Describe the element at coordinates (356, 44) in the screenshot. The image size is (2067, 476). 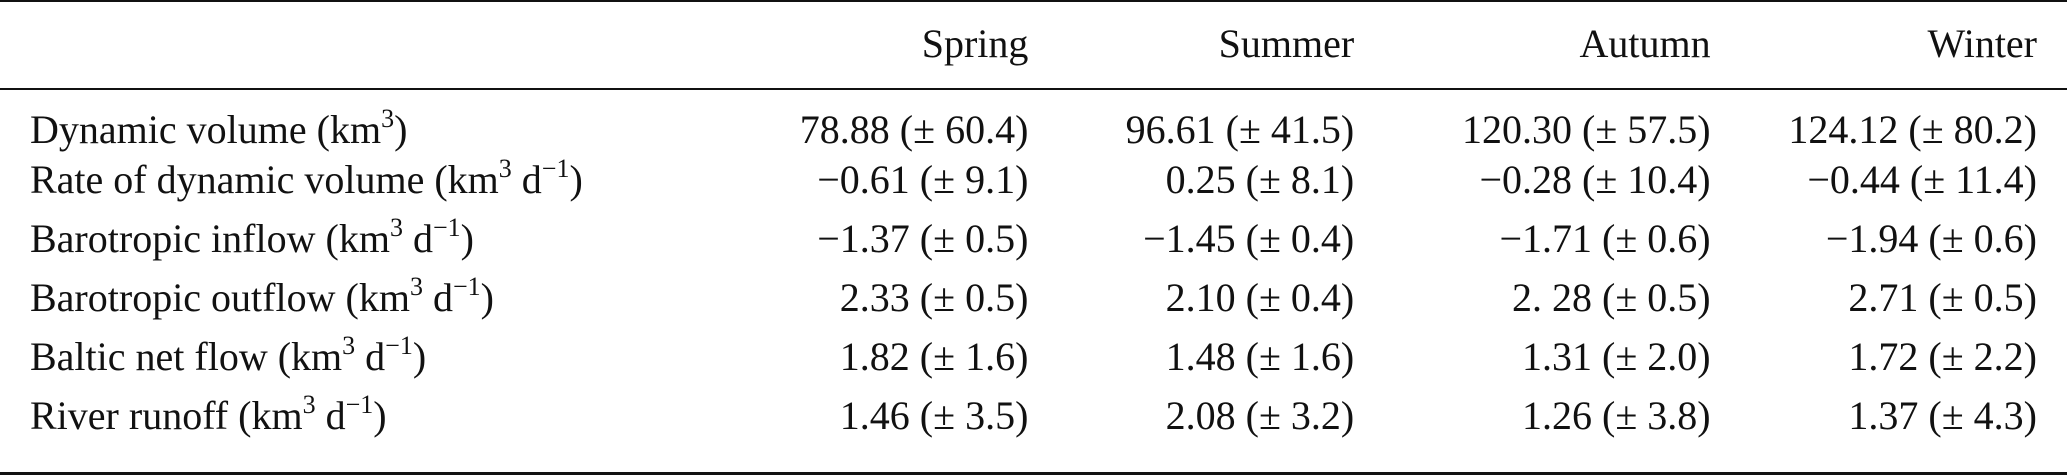
I see `header-cell-label` at that location.